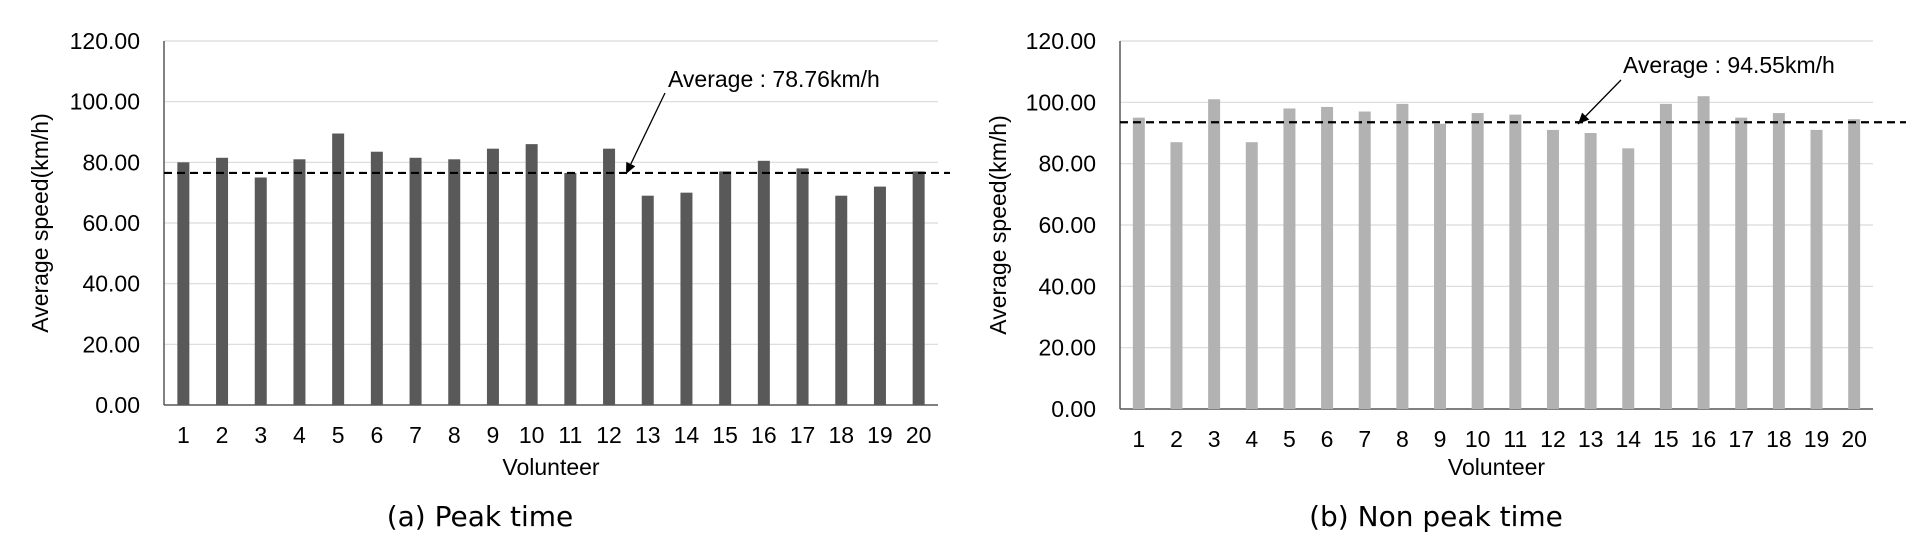 Image resolution: width=1922 pixels, height=541 pixels. I want to click on x-tick-label: 12, so click(609, 435).